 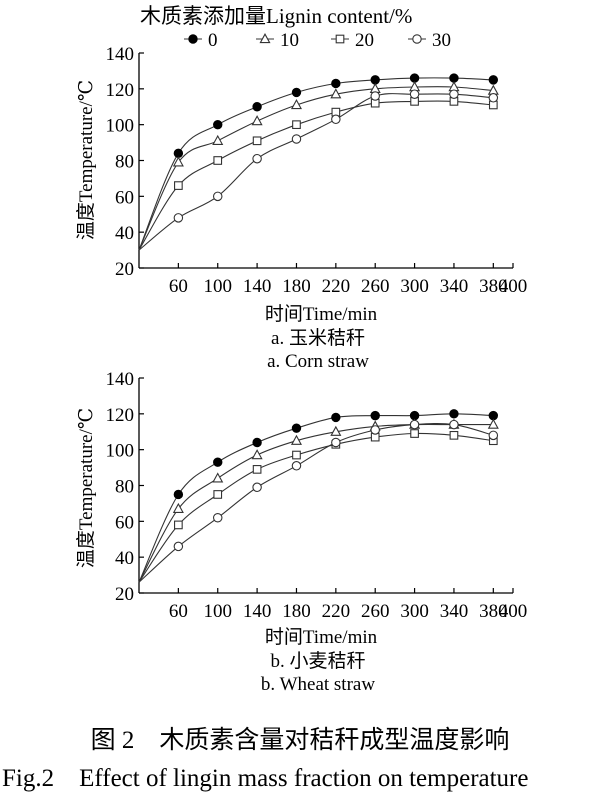 What do you see at coordinates (217, 286) in the screenshot?
I see `x-tick-label: 100` at bounding box center [217, 286].